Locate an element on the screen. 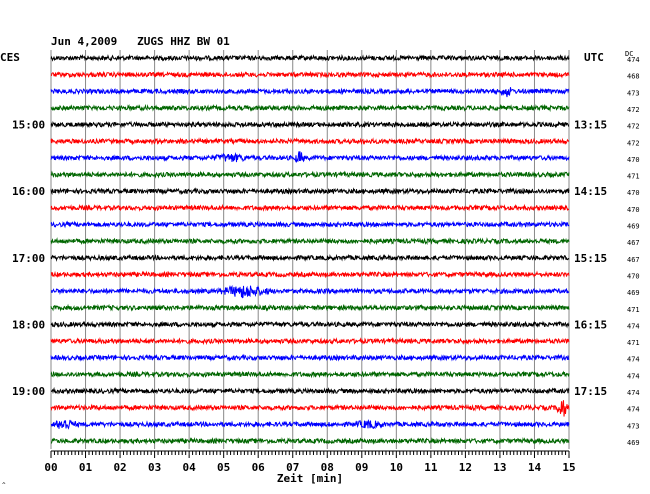 Image resolution: width=650 pixels, height=494 pixels. dc-value-21: 474 is located at coordinates (633, 393).